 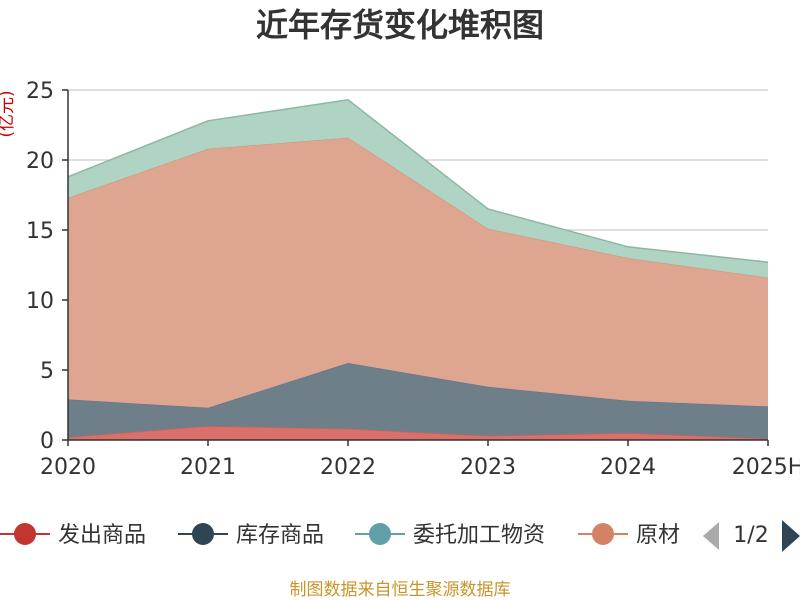 I want to click on legend-label: 委托加工物资, so click(x=479, y=535).